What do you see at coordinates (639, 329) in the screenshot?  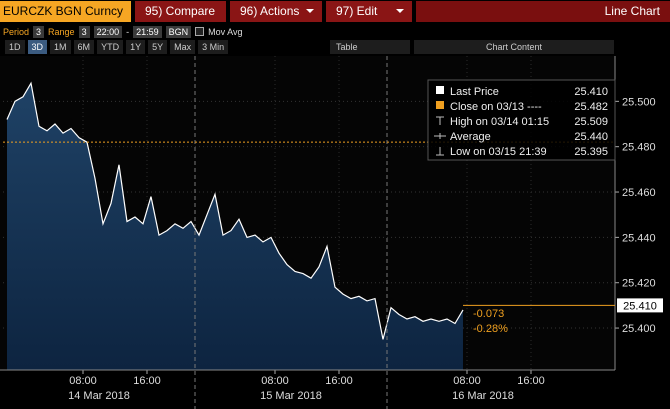 I see `y-tick-label: 25.400` at bounding box center [639, 329].